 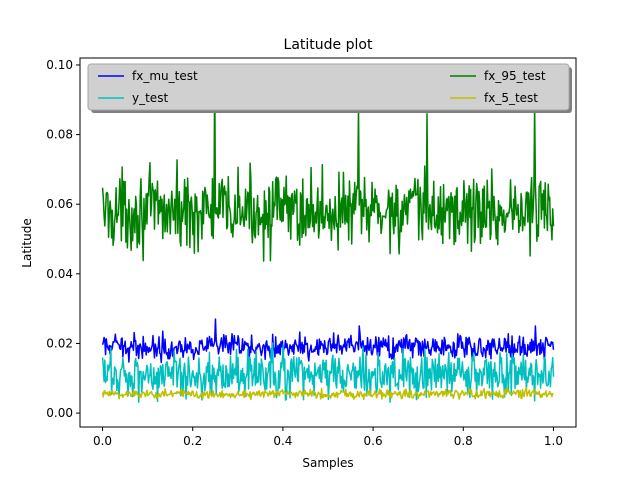 What do you see at coordinates (553, 441) in the screenshot?
I see `x-tick-label: 1.0` at bounding box center [553, 441].